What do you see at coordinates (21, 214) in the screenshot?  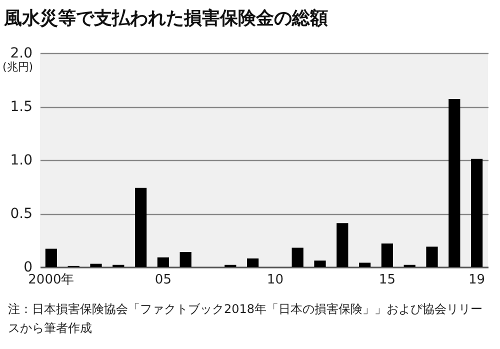 I see `y-tick-label: 0.5` at bounding box center [21, 214].